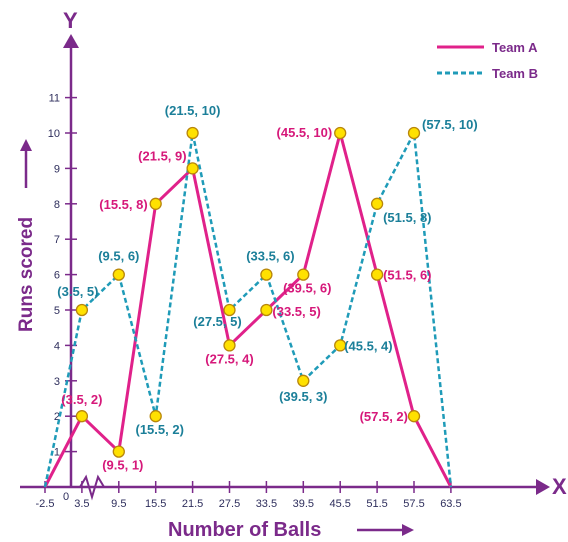  I want to click on x-tick-label: 51.5, so click(376, 504).